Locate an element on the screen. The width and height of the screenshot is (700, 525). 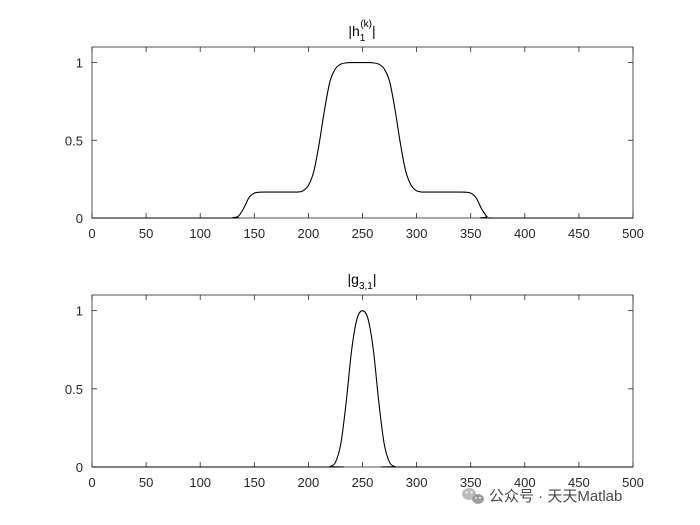
subplot-1-title: |h1(k)| is located at coordinates (361, 31).